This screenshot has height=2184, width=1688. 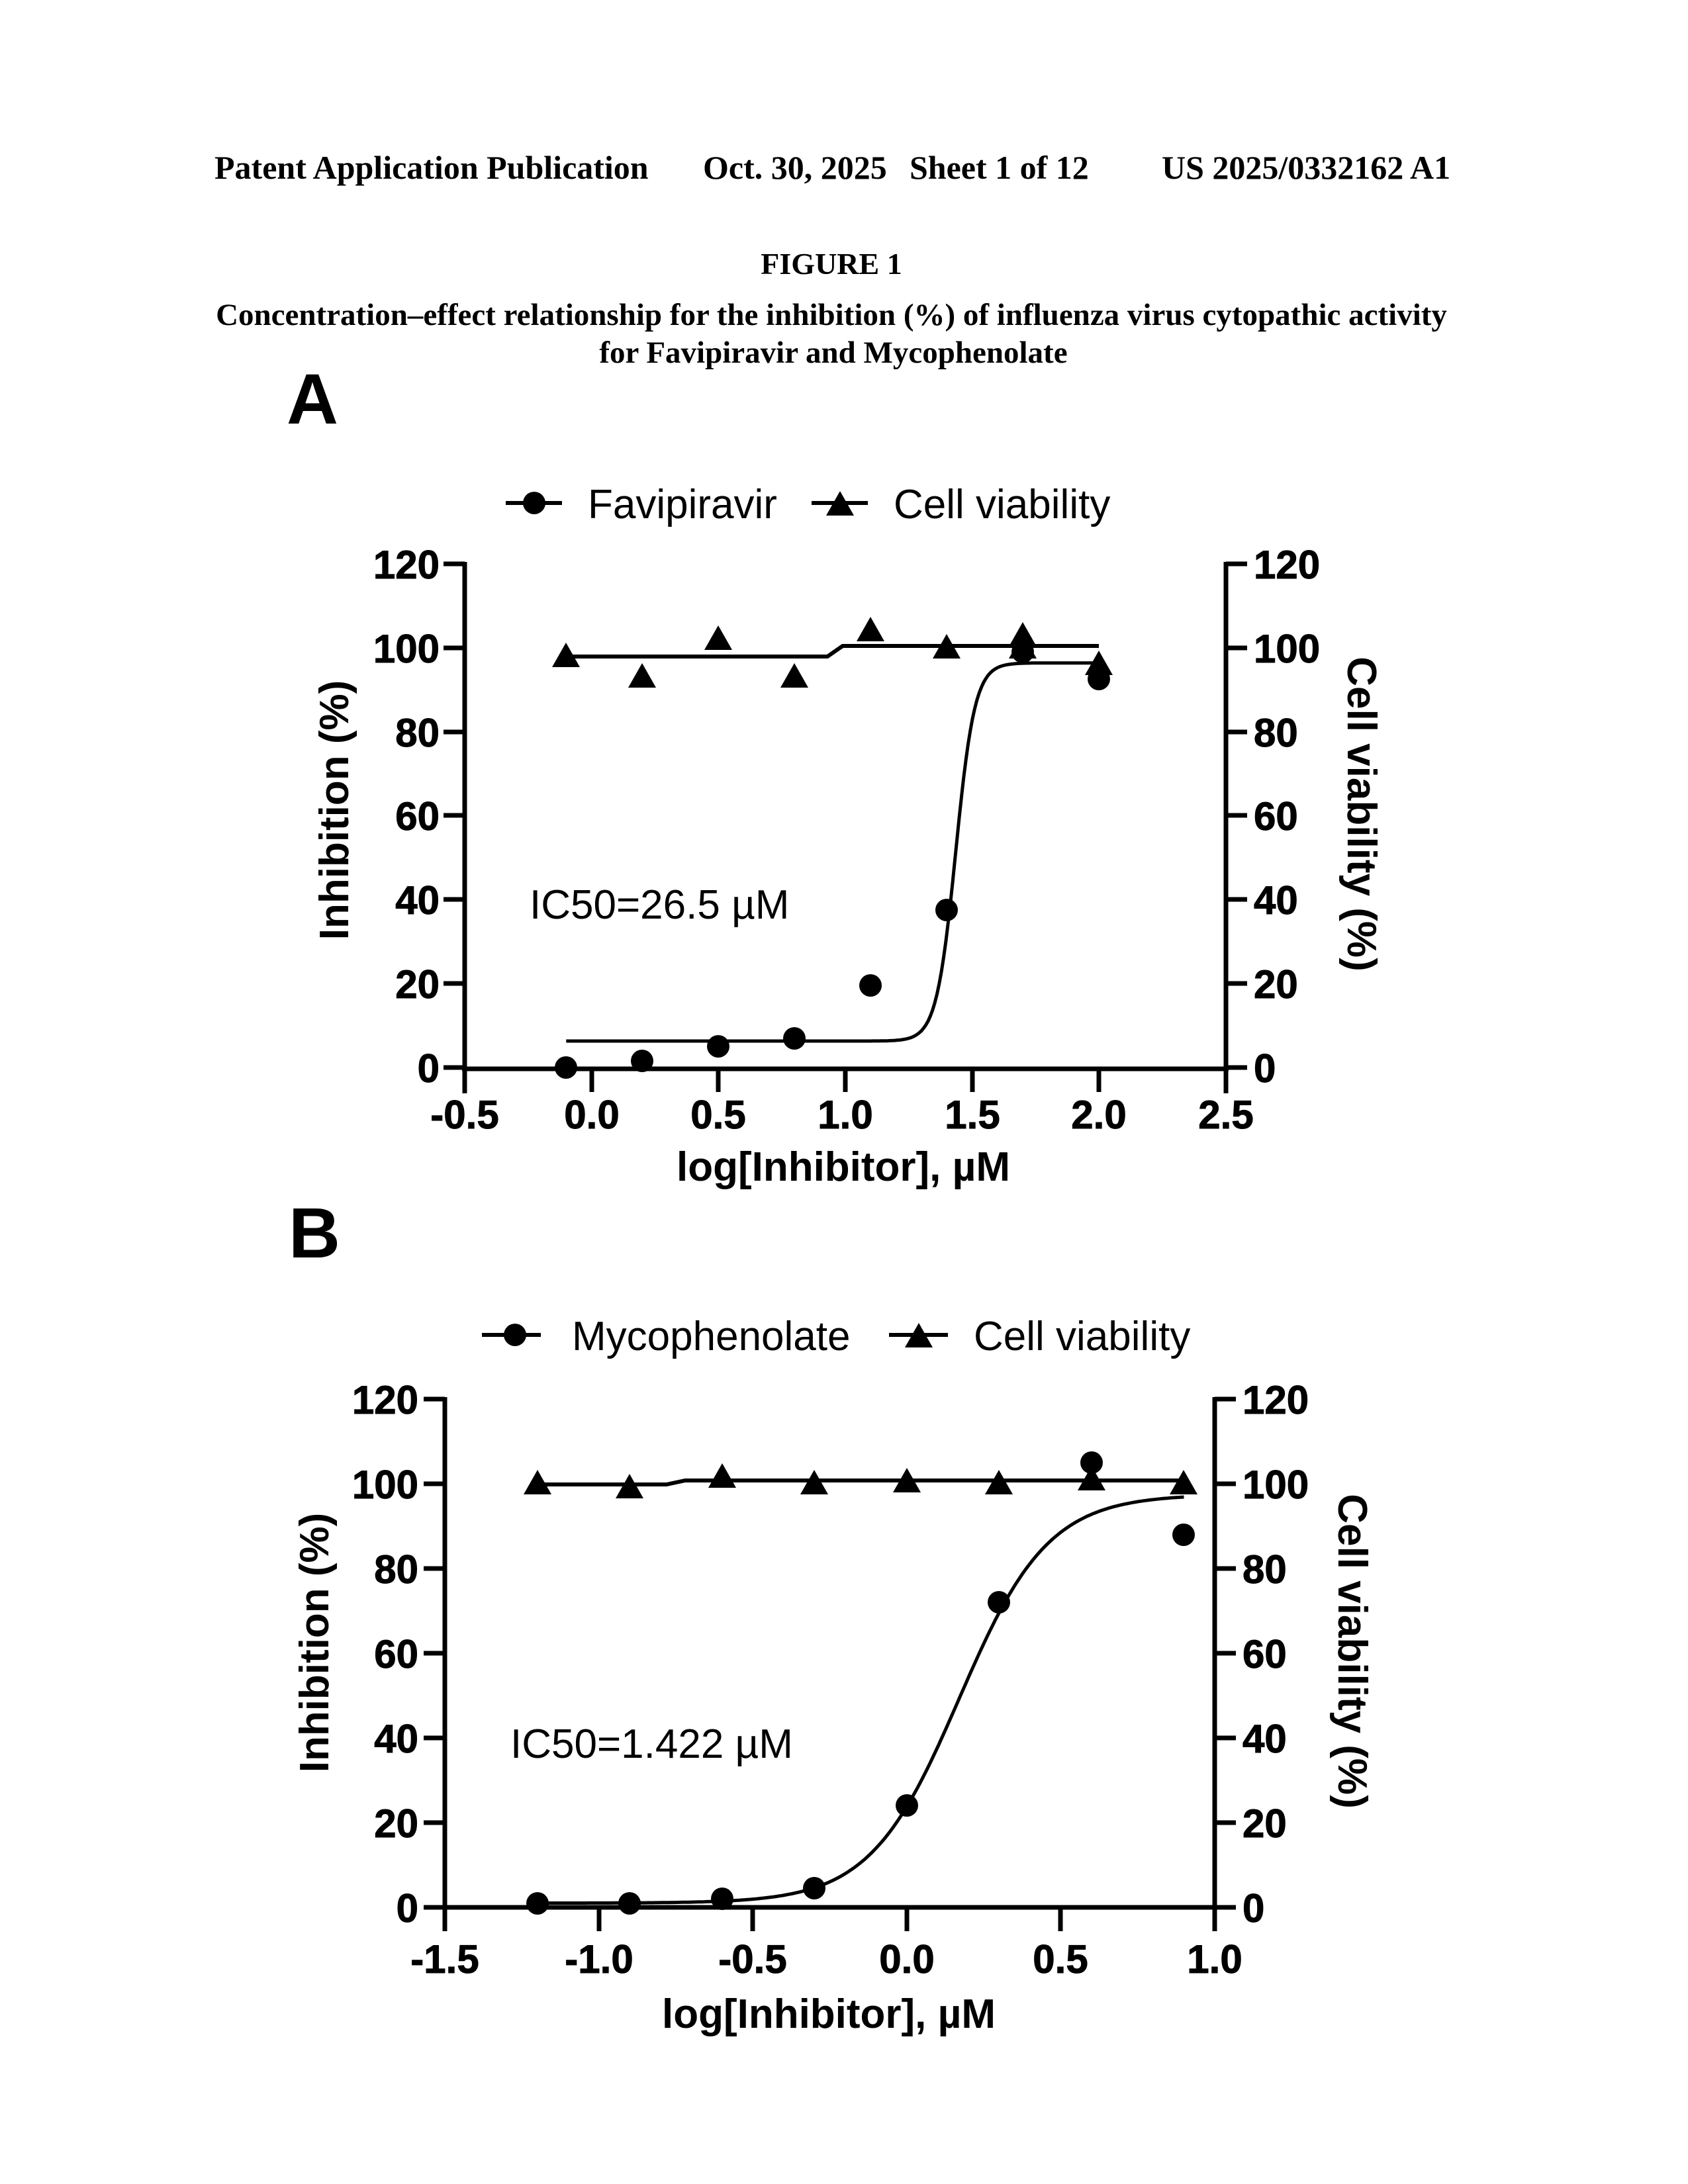 I want to click on svg-text: Sheet 1 of 12, so click(x=999, y=167).